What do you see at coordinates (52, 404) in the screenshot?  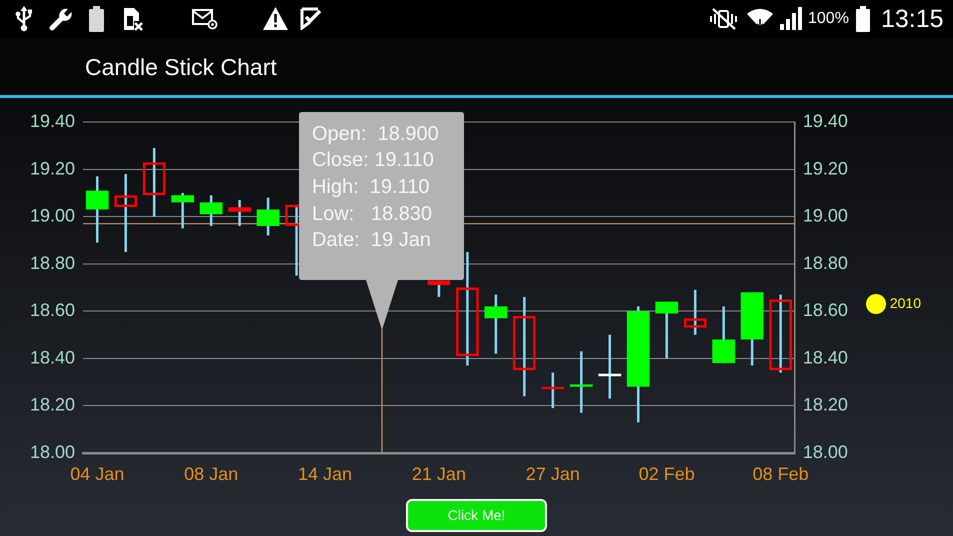 I see `y-tick-label: 18.20` at bounding box center [52, 404].